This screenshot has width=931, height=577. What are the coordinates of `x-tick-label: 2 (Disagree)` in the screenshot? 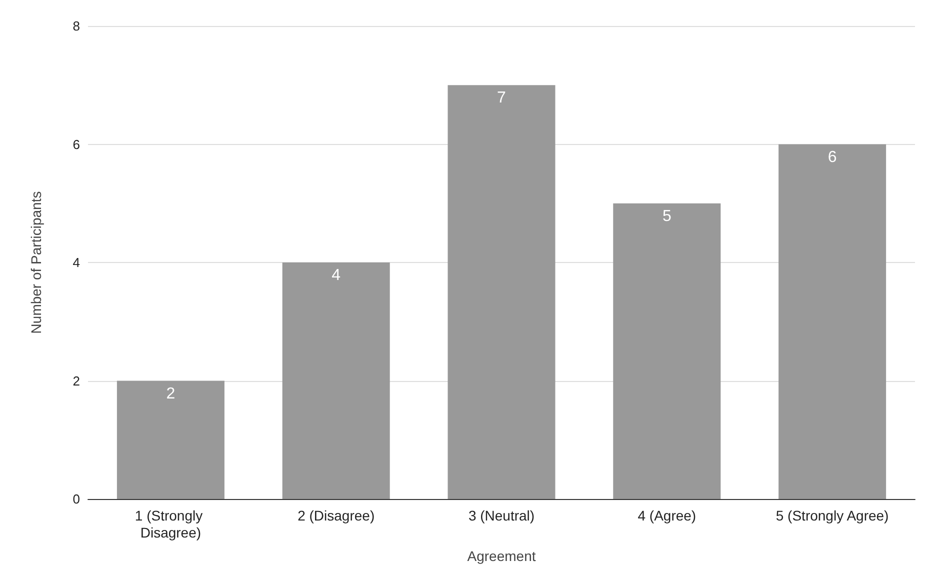 It's located at (336, 516).